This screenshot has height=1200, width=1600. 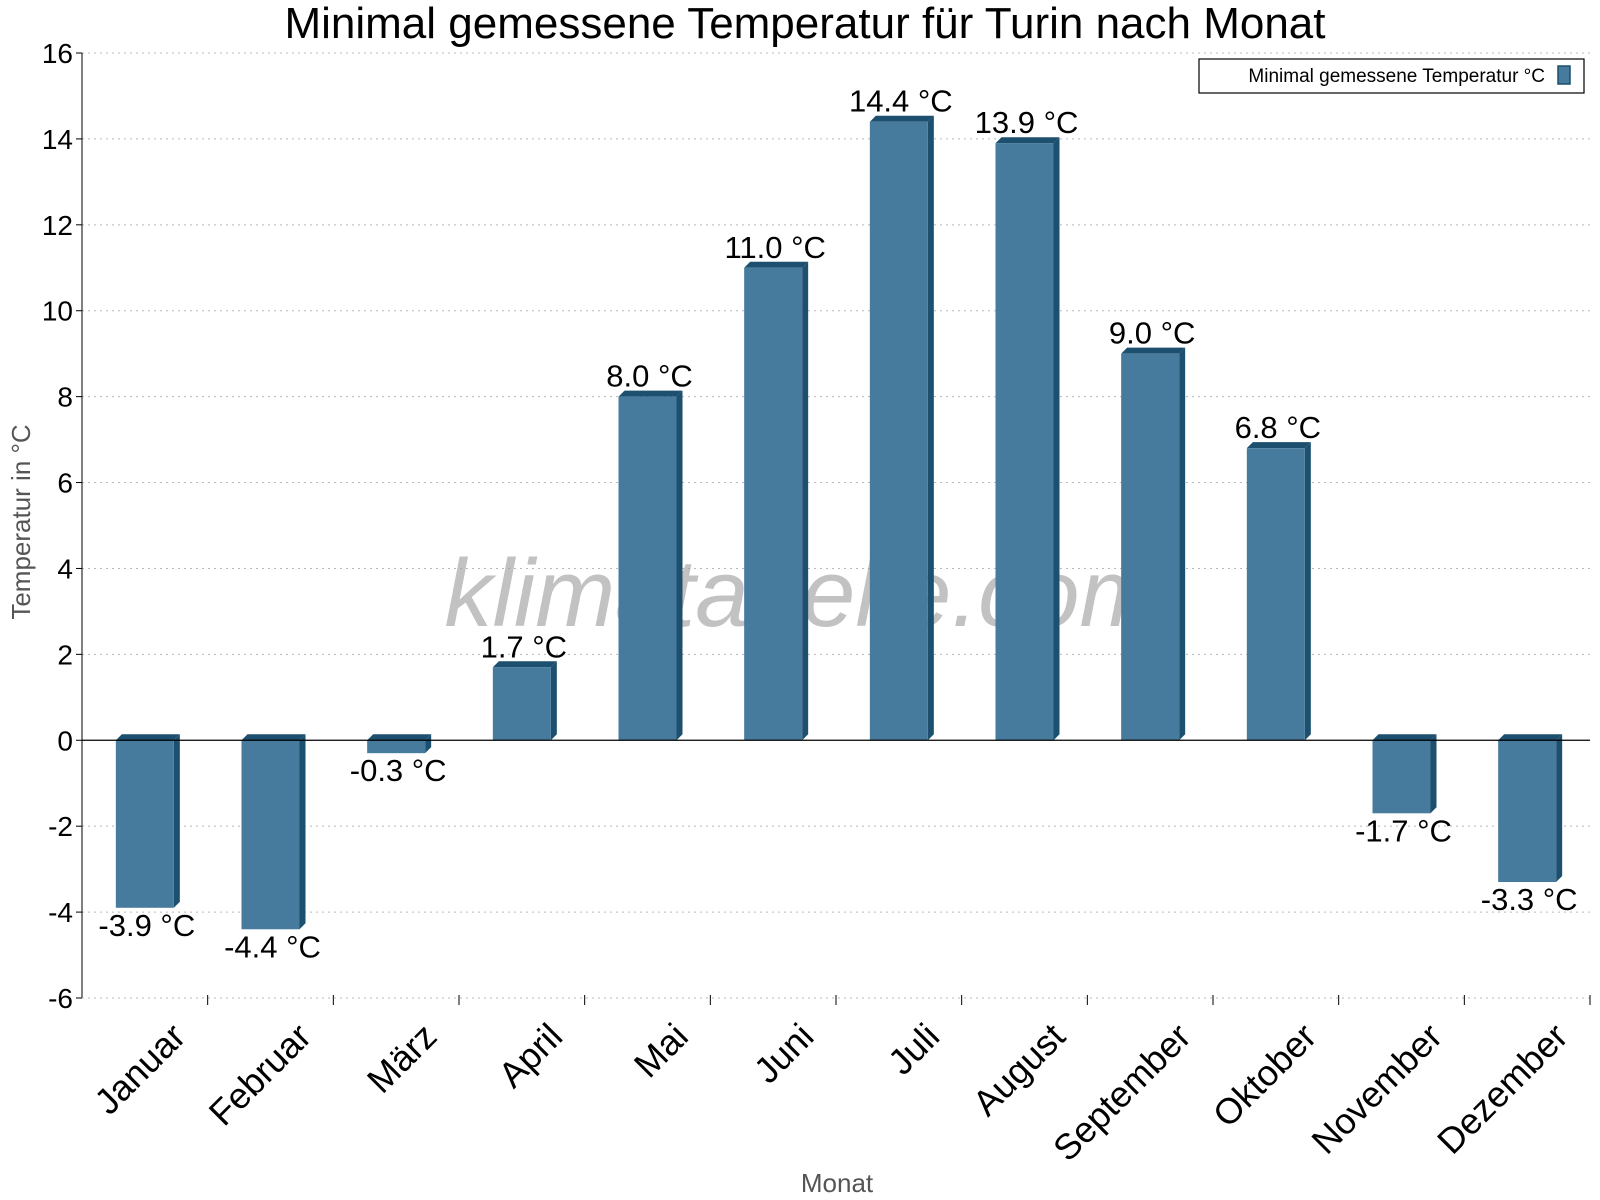 I want to click on y-tick-label: 8, so click(x=65, y=397).